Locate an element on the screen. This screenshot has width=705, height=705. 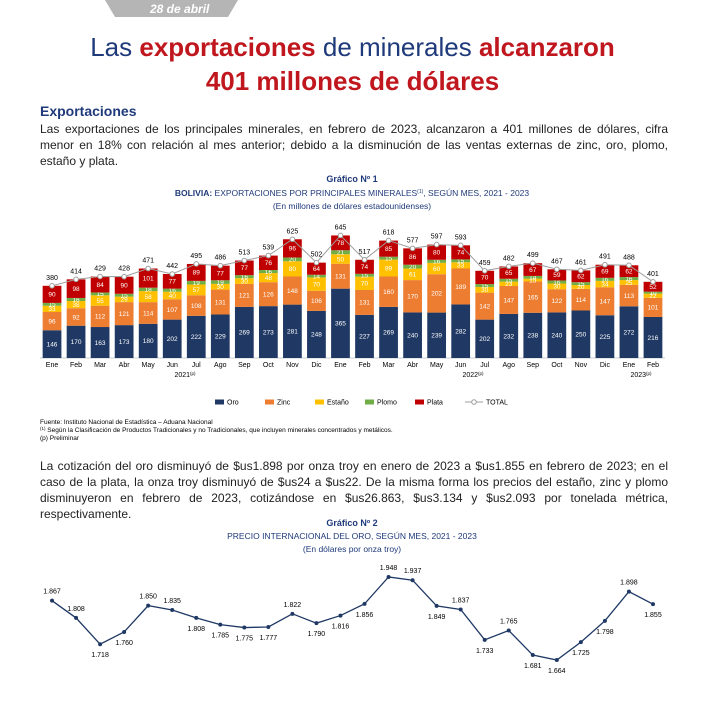
value-label: 85 is located at coordinates (389, 249).